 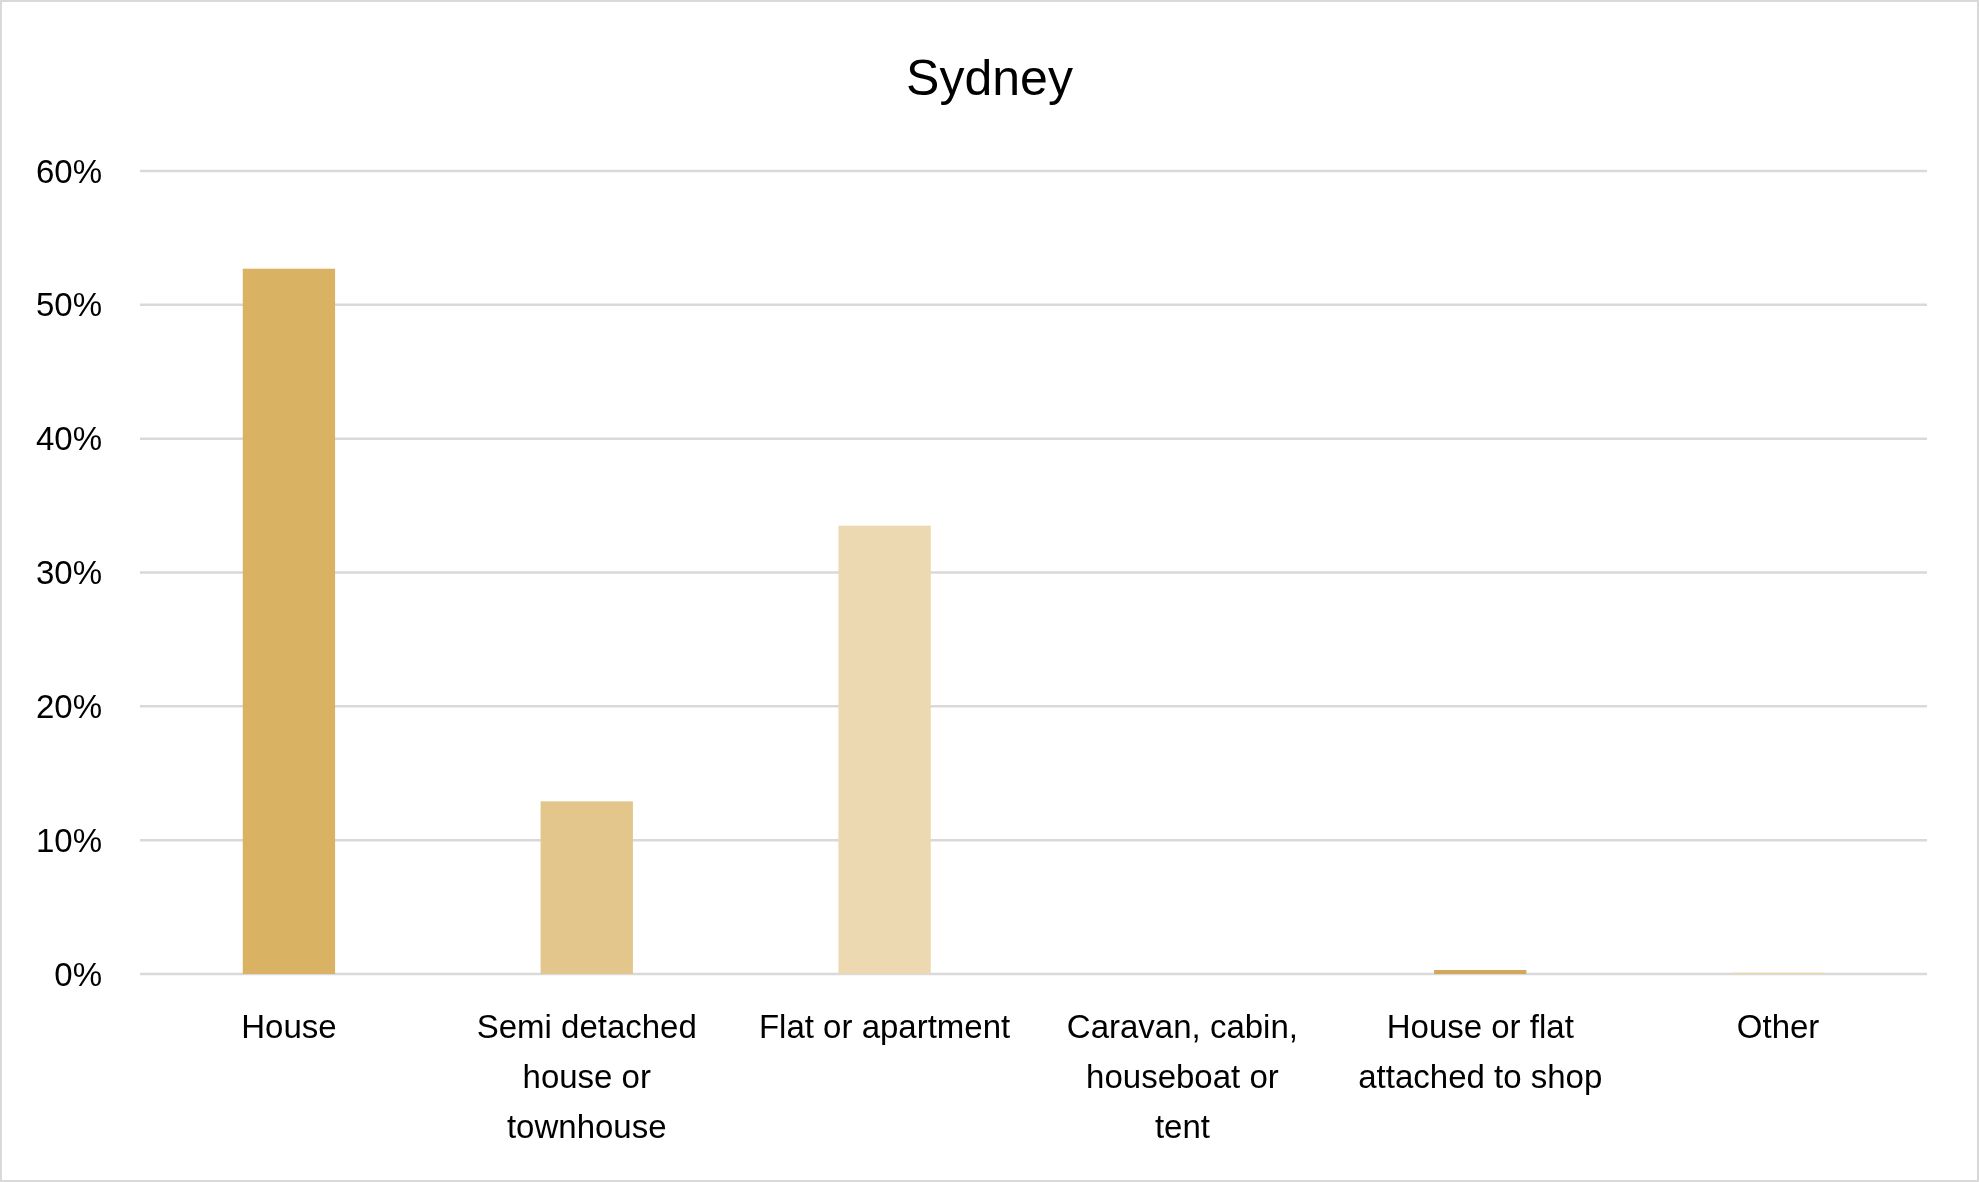 I want to click on y-tick-label: 40%, so click(x=68, y=439).